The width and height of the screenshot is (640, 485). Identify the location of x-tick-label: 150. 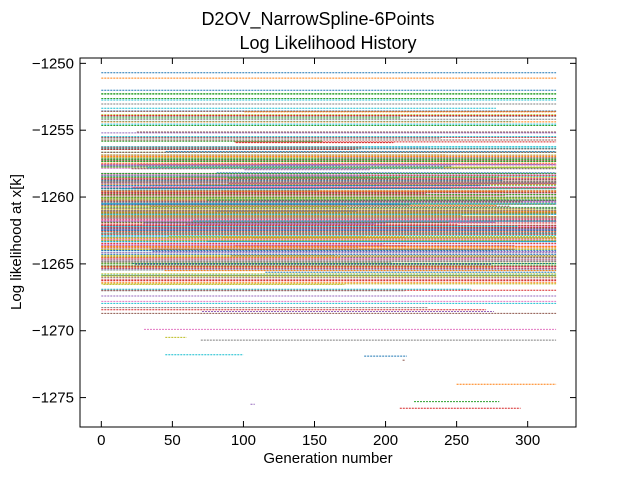
(314, 440).